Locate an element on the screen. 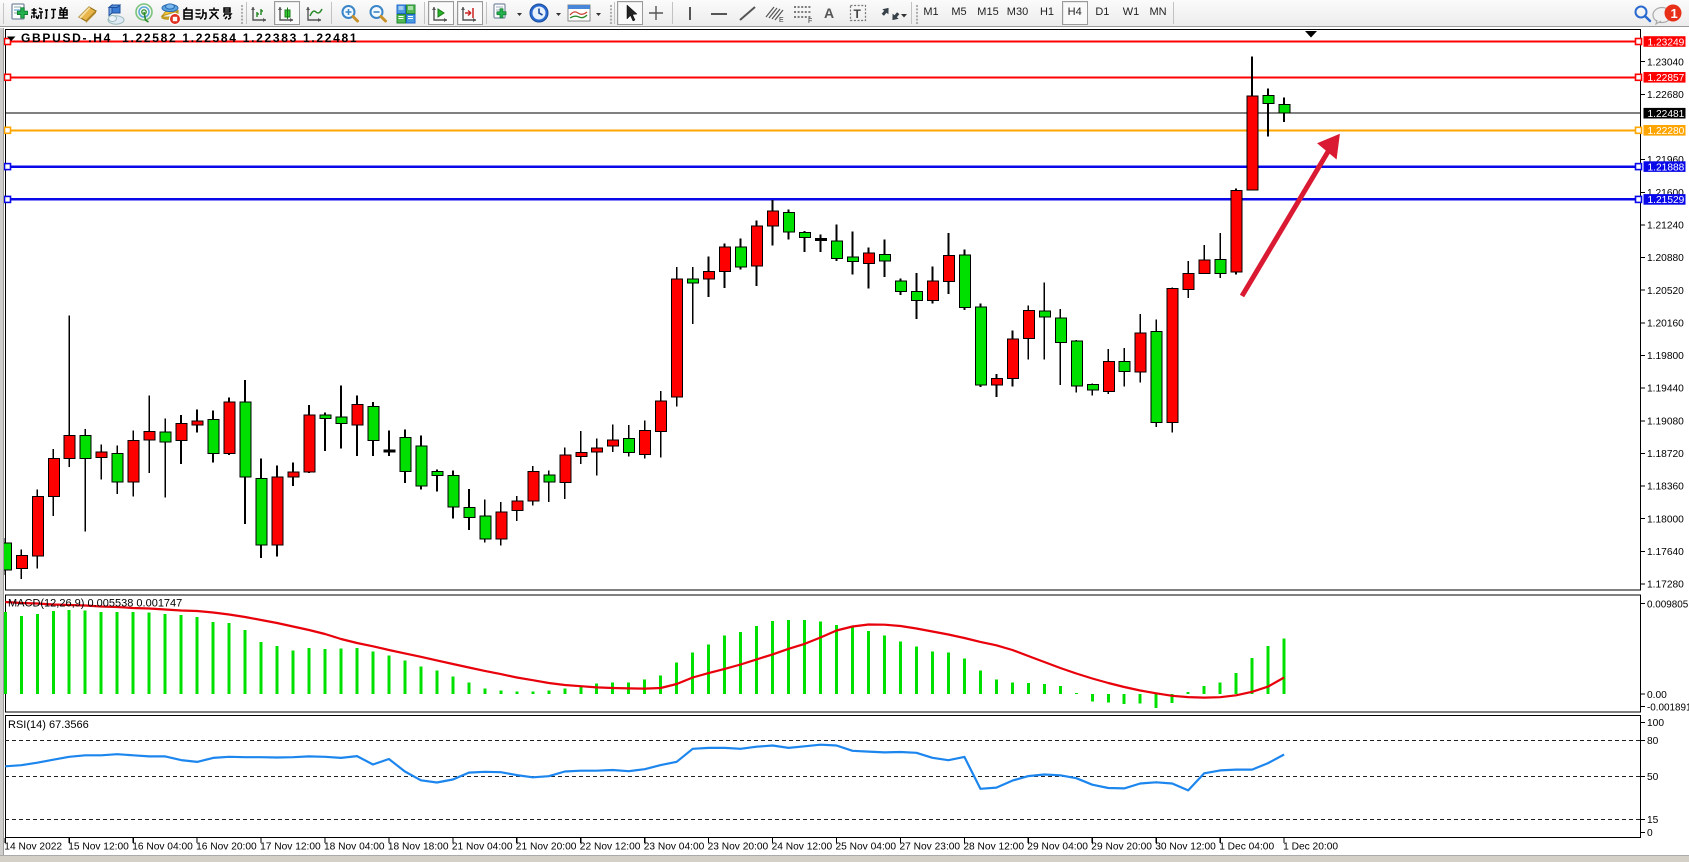  svg-text: T is located at coordinates (858, 14).